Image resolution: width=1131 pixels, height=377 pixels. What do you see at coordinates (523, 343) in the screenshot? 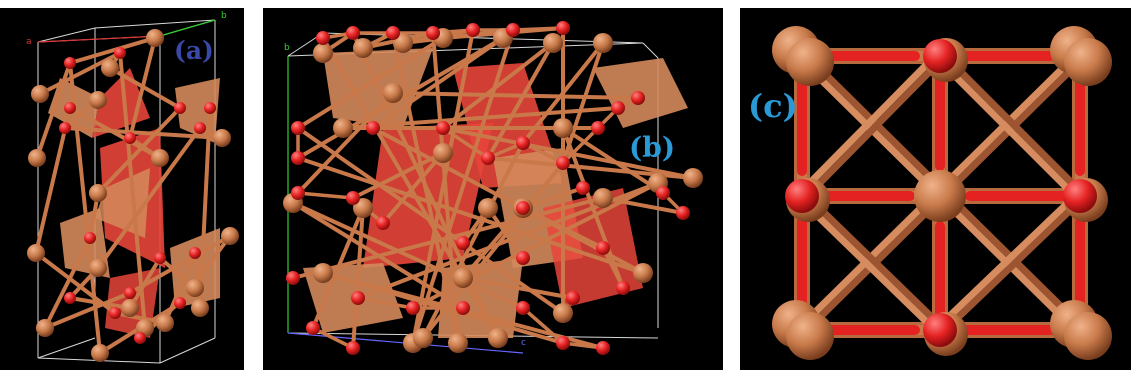
I see `axis-label-c: c` at bounding box center [523, 343].